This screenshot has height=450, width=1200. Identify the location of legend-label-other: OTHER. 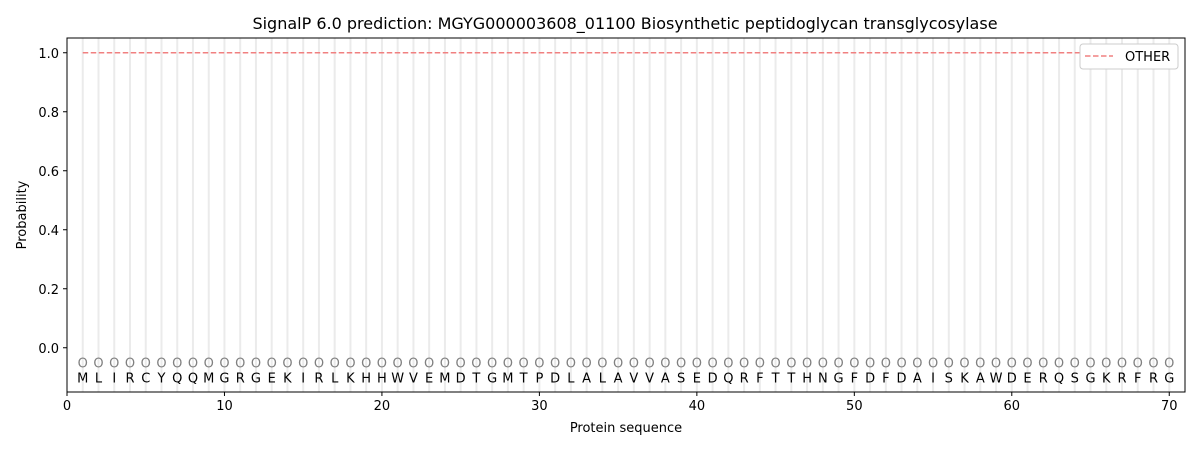
(1147, 57).